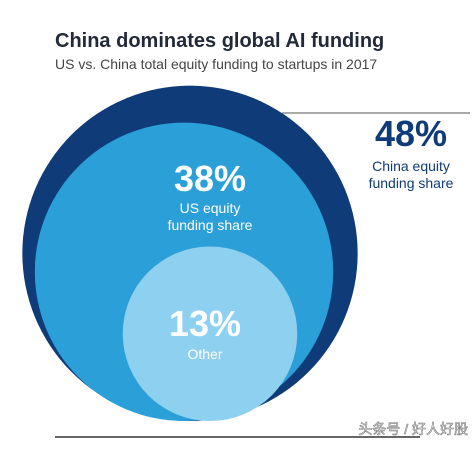 This screenshot has width=474, height=450. Describe the element at coordinates (210, 178) in the screenshot. I see `value-label: 38%` at that location.